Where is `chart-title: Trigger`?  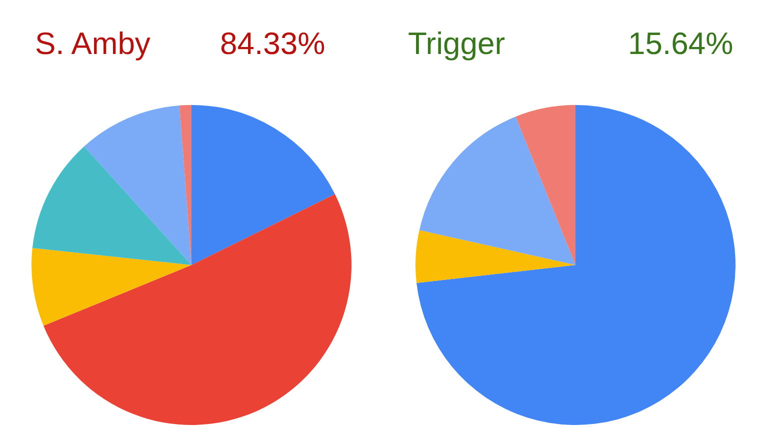
chart-title: Trigger is located at coordinates (457, 44).